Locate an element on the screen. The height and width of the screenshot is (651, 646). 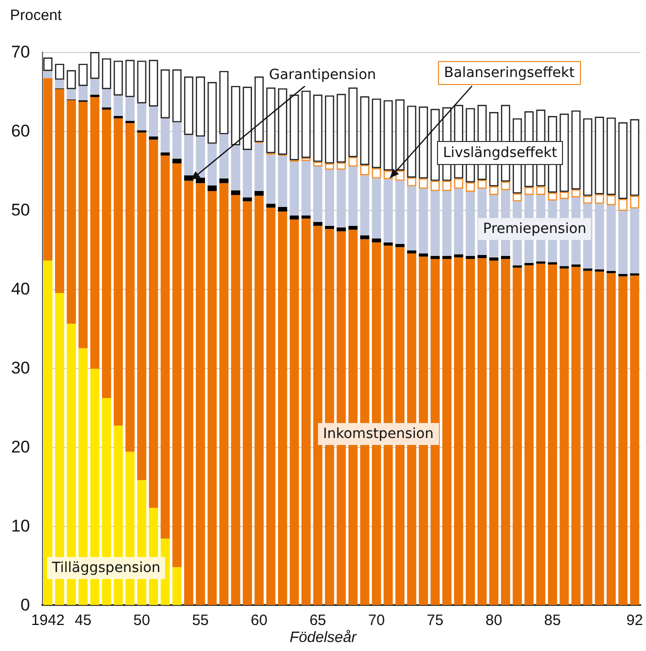
y-tick-label: 20 is located at coordinates (20, 447).